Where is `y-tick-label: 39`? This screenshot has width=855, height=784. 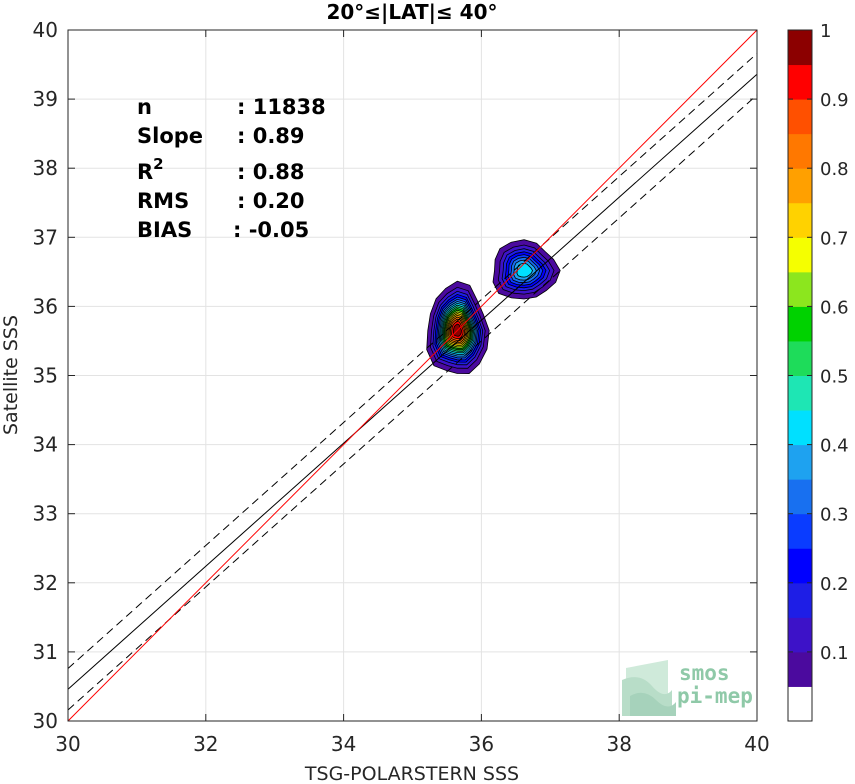
y-tick-label: 39 is located at coordinates (45, 99).